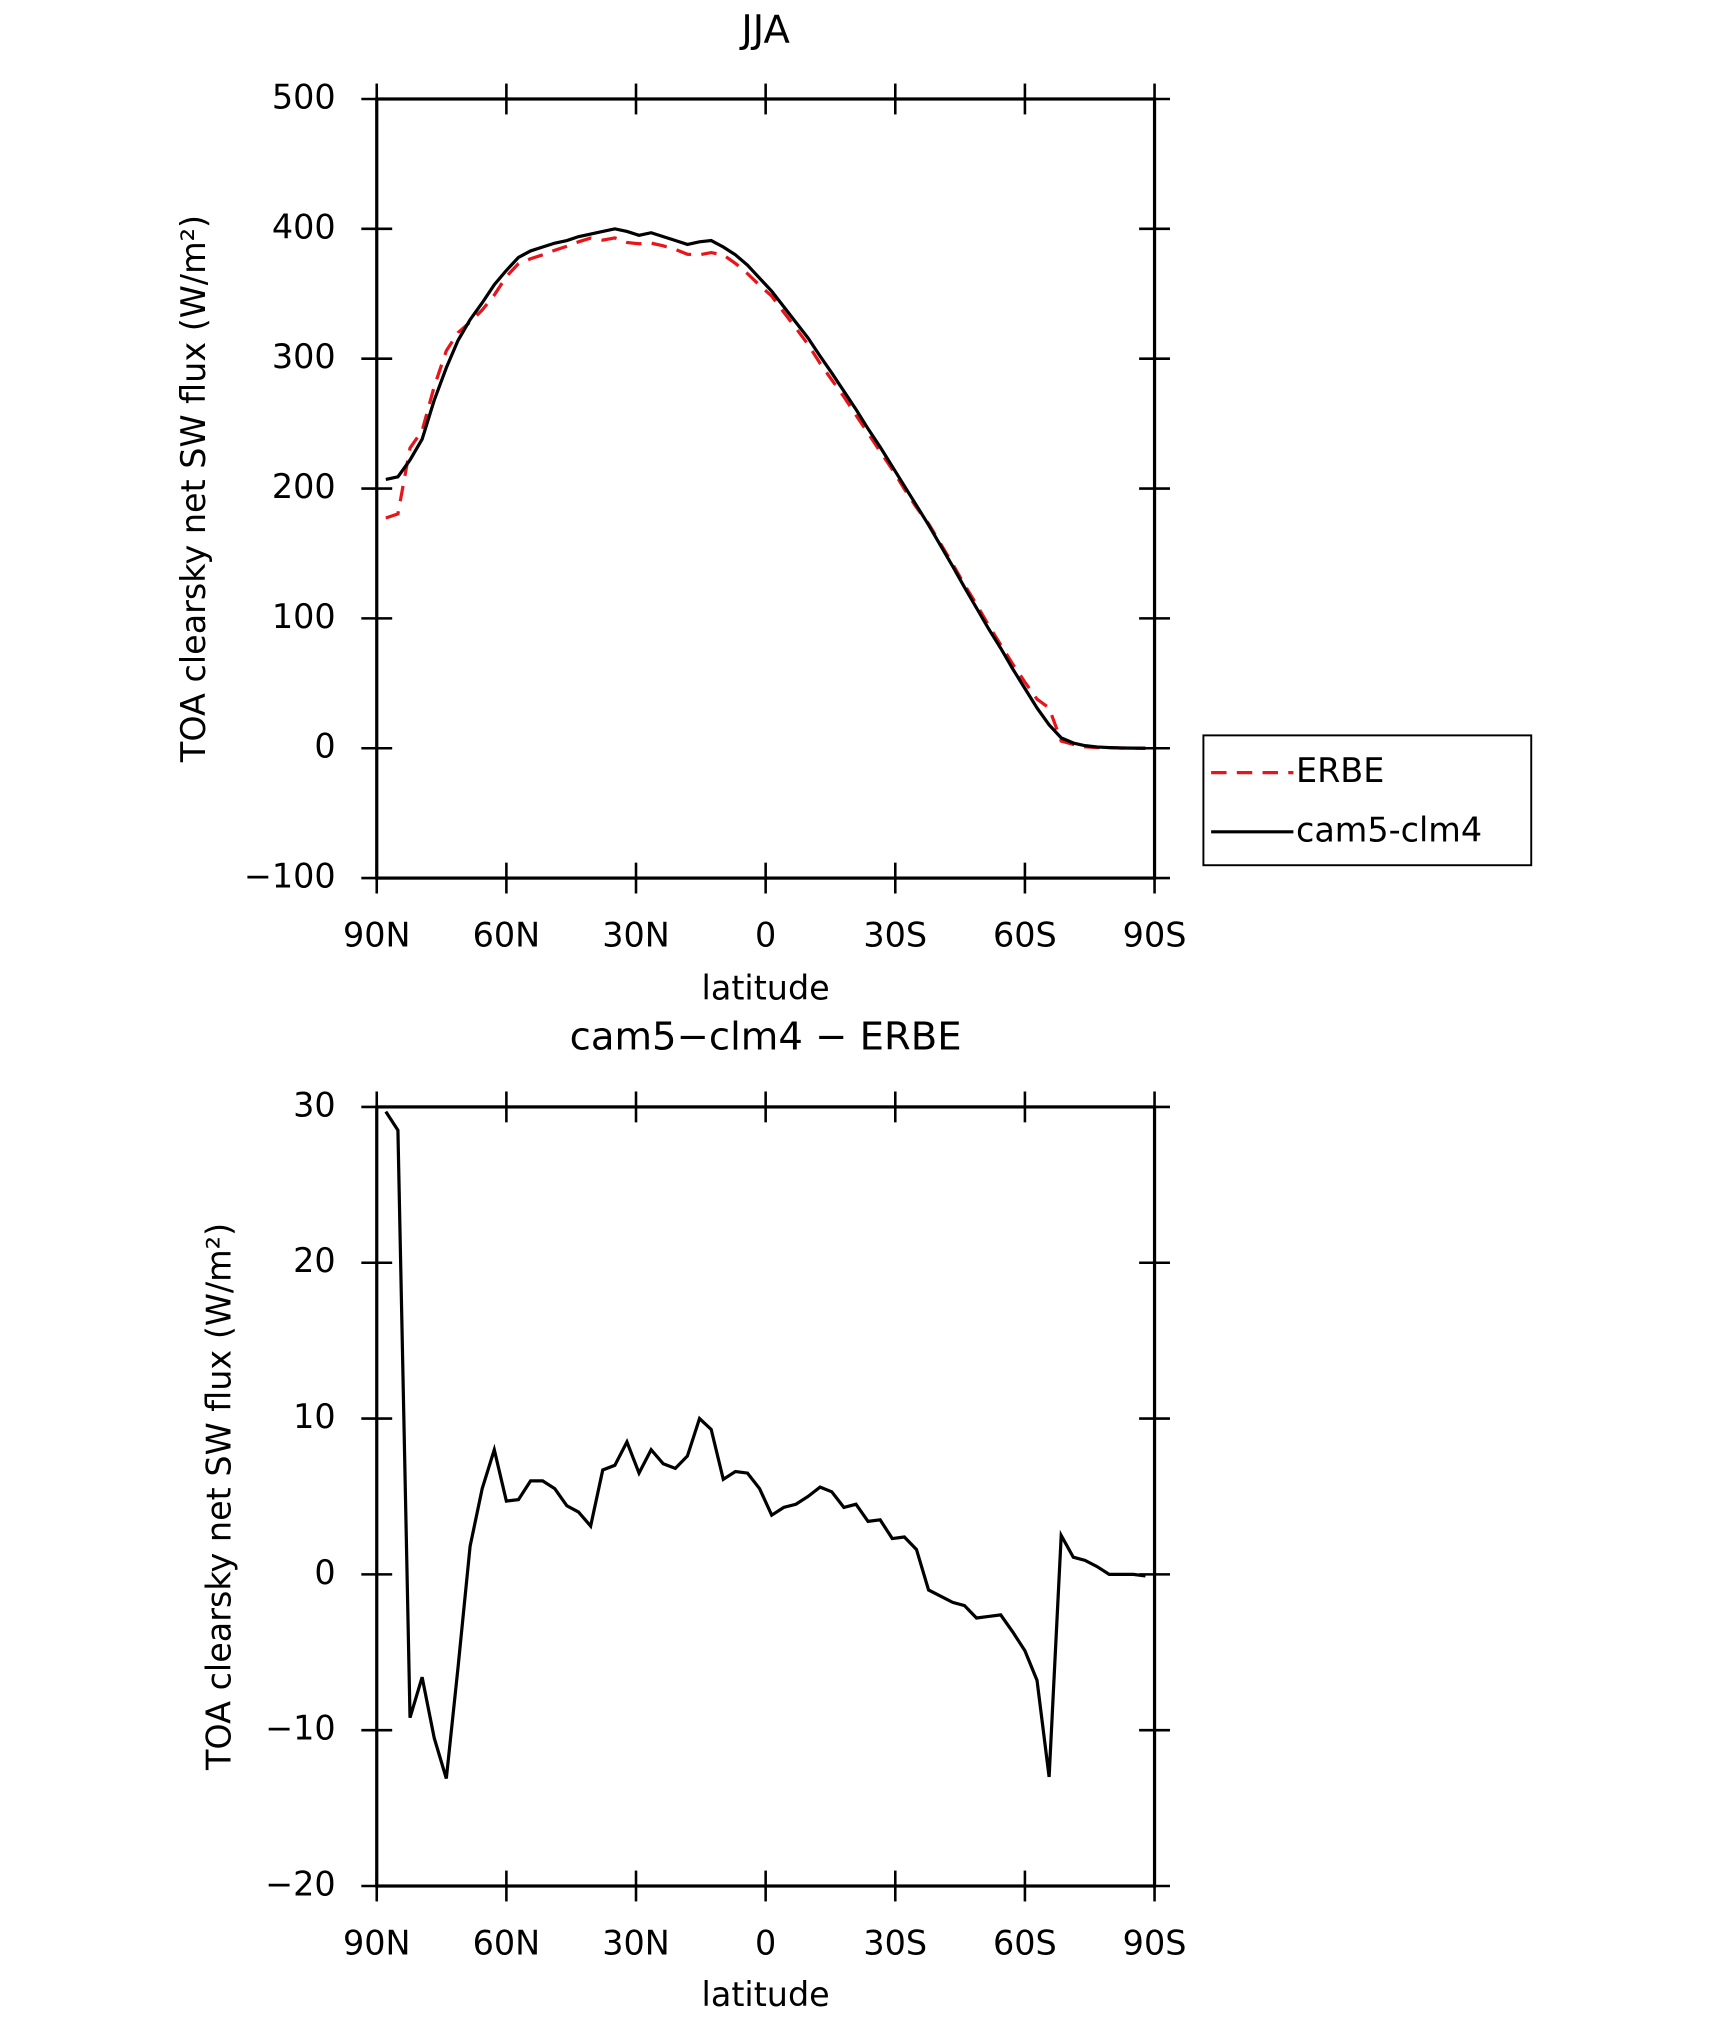 The image size is (1710, 2021). I want to click on y-tick-label: 20, so click(314, 1260).